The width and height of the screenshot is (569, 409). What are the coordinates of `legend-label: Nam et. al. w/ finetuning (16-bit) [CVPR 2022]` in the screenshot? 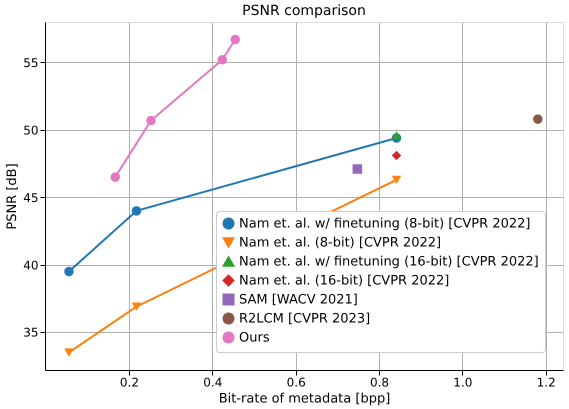 It's located at (389, 262).